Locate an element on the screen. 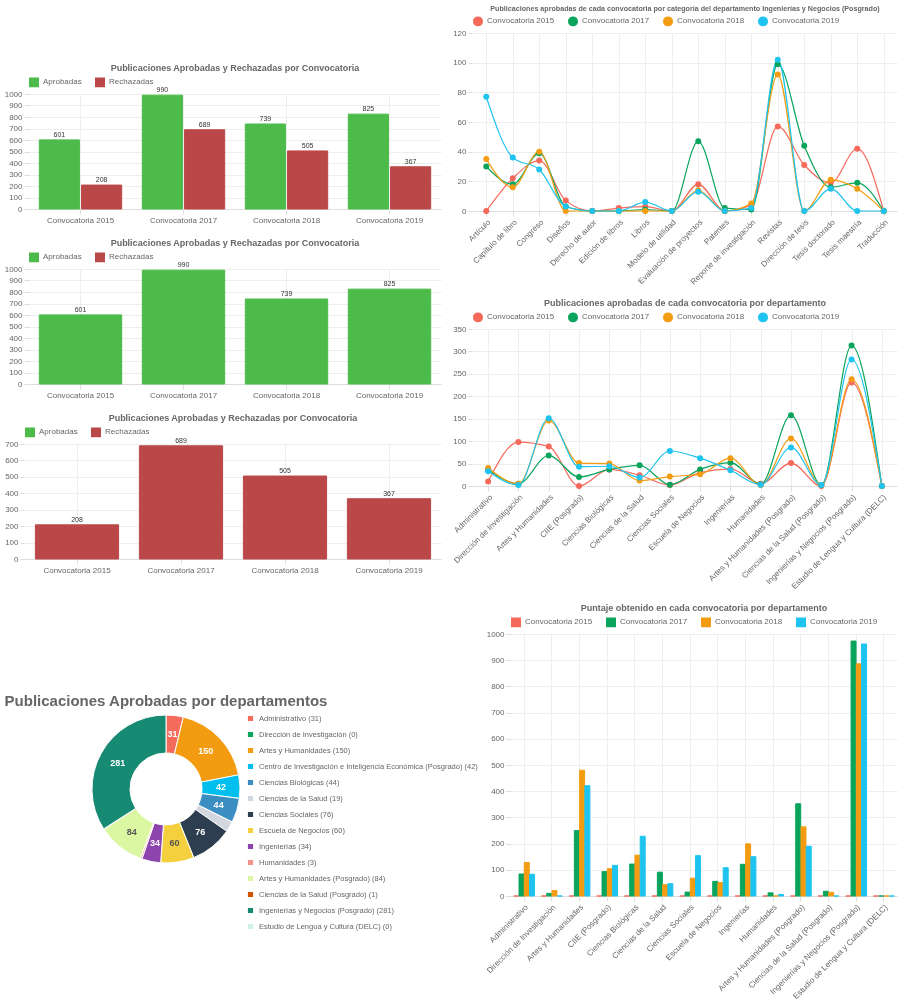 This screenshot has height=1007, width=901. chart-title: Publicaciones aprobadas de cada convocatoria por departamento is located at coordinates (685, 303).